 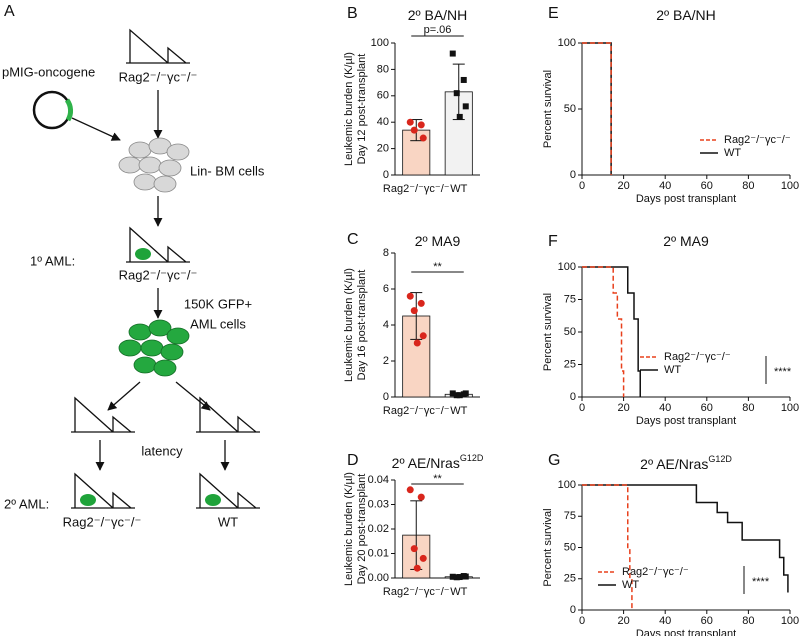 What do you see at coordinates (570, 516) in the screenshot?
I see `y-tick-label: 75` at bounding box center [570, 516].